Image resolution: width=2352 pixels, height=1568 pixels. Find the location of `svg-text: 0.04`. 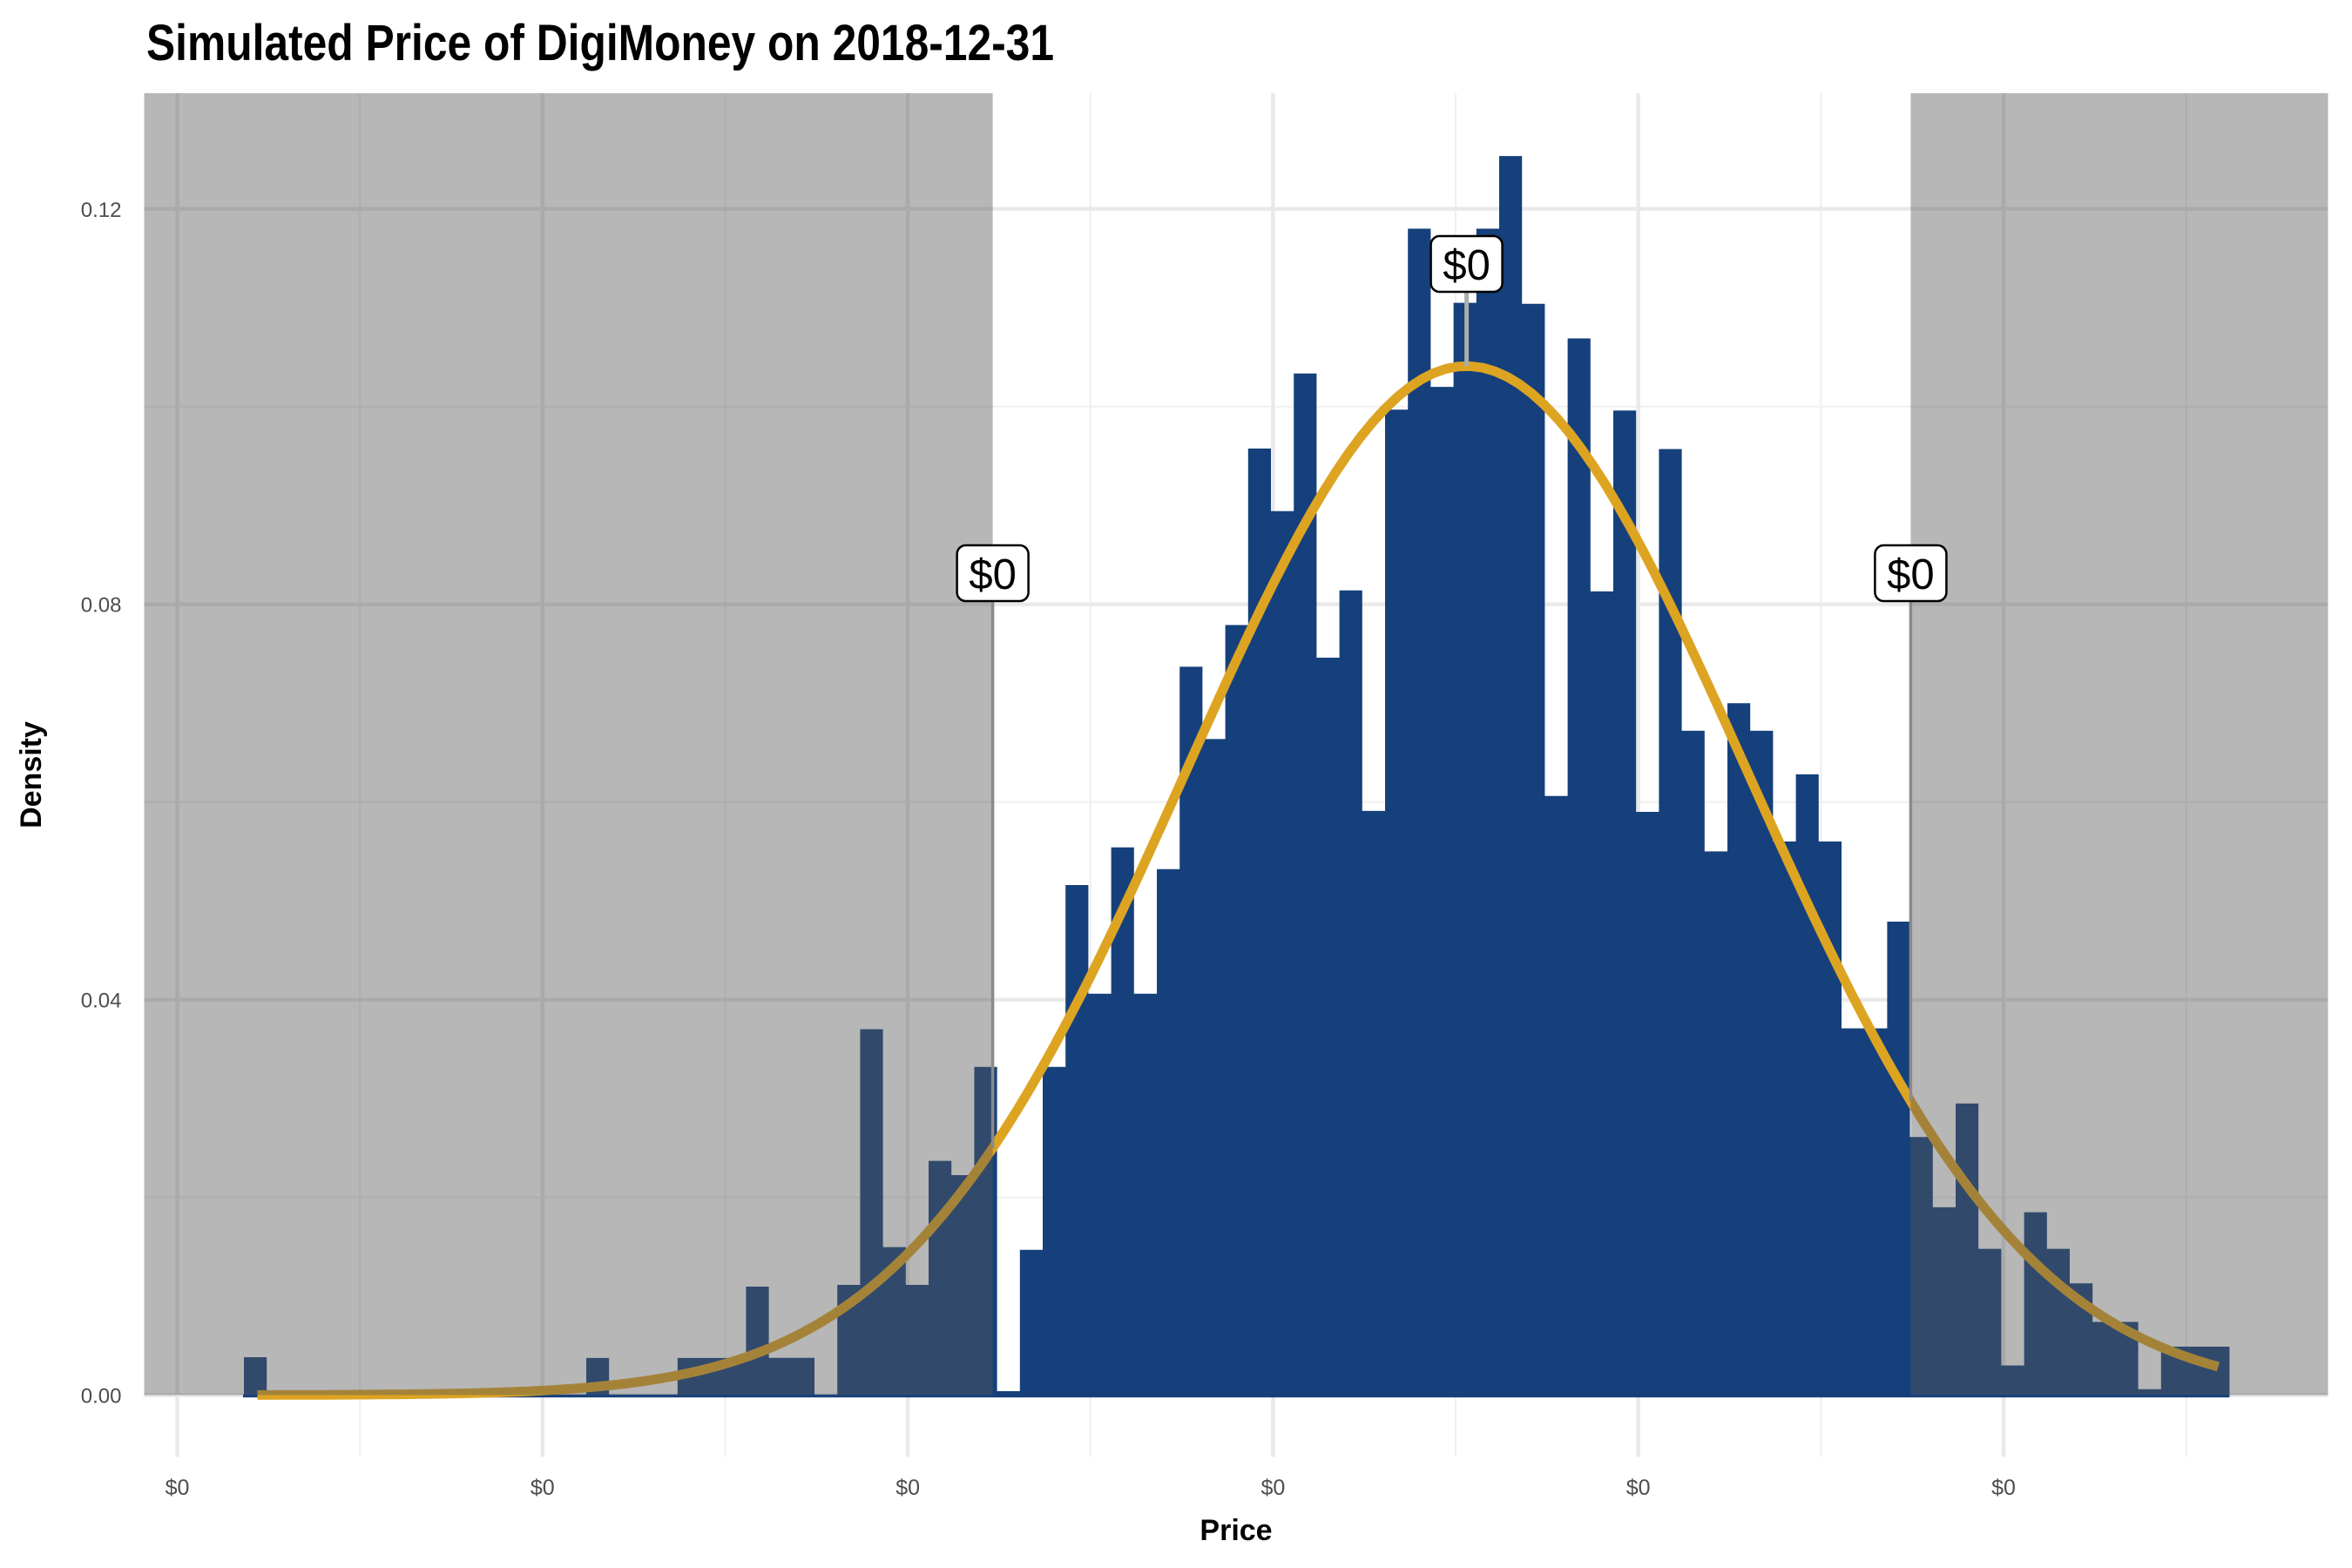

svg-text: 0.04 is located at coordinates (101, 1002).